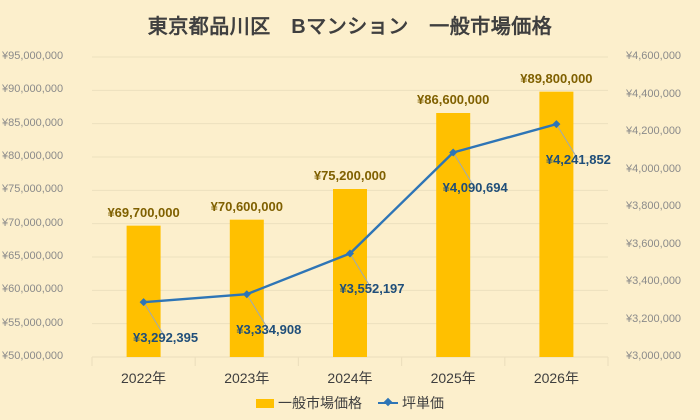  What do you see at coordinates (33, 122) in the screenshot?
I see `left-axis-tick-label: ¥85,000,000` at bounding box center [33, 122].